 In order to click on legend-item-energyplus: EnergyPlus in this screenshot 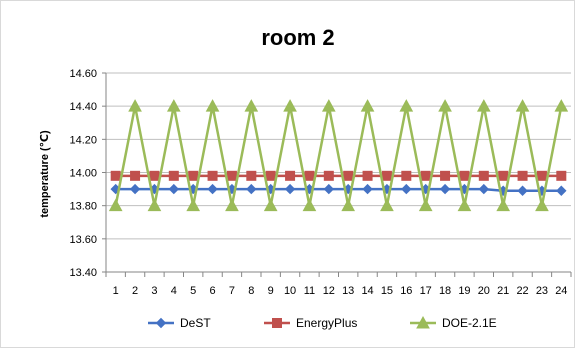, I will do `click(310, 323)`.